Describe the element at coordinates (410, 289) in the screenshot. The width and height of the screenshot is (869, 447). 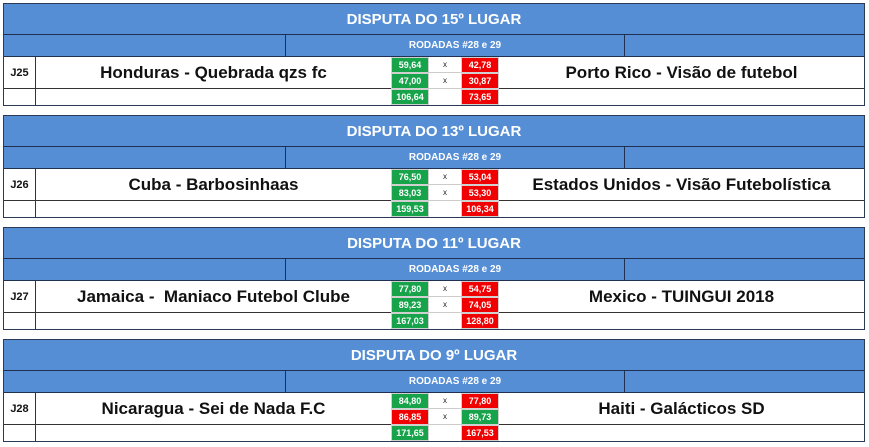
I see `home-score-round-28: 77,80` at that location.